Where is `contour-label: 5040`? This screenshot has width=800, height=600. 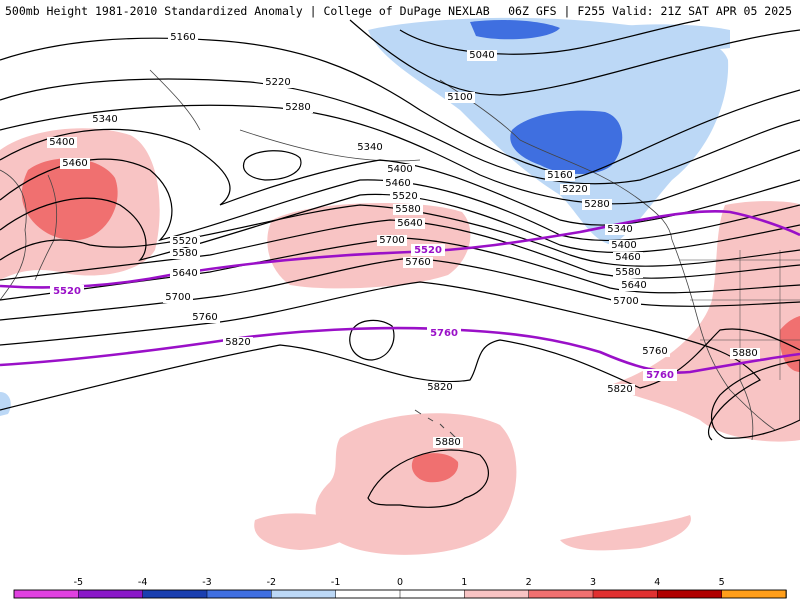
contour-label: 5040 is located at coordinates (481, 55).